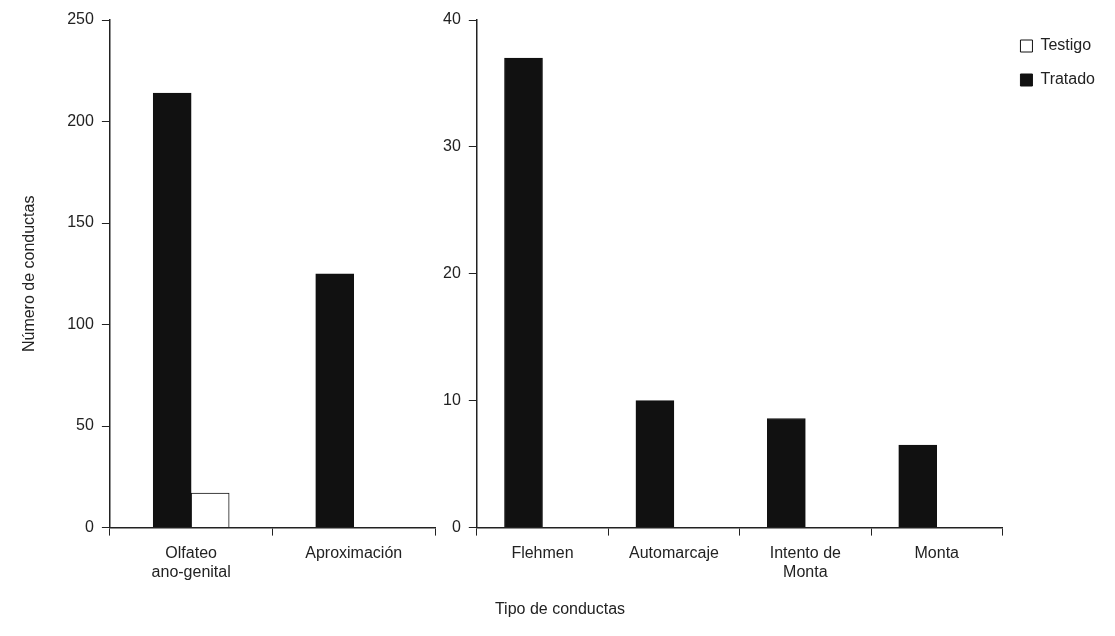 This screenshot has height=636, width=1115. Describe the element at coordinates (29, 274) in the screenshot. I see `y-axis-title: Número de conductas` at that location.